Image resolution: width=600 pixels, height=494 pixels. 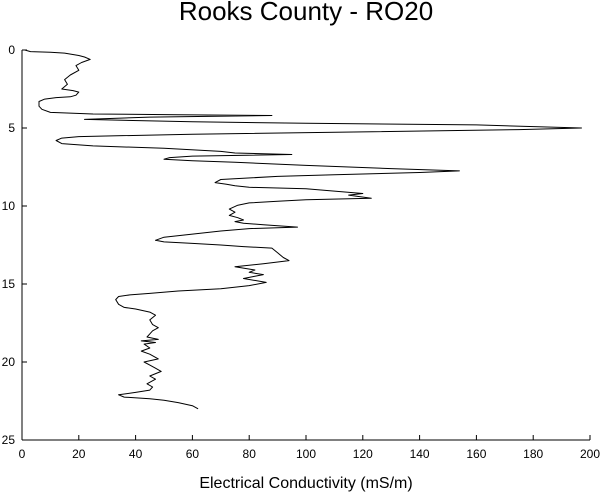 I want to click on x-tick-label: 100, so click(x=306, y=454).